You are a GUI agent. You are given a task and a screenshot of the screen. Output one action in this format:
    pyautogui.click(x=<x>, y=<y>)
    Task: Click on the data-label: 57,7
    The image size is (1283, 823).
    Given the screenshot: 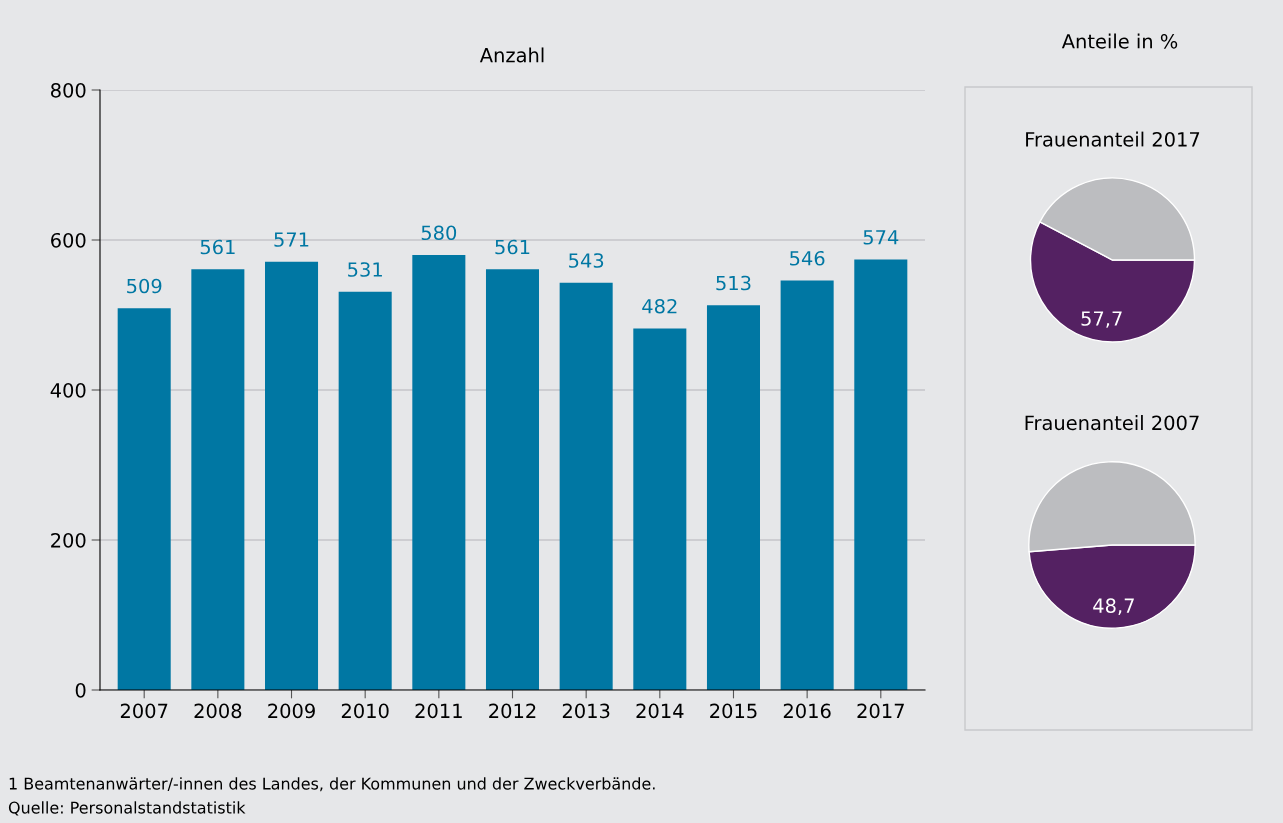 What is the action you would take?
    pyautogui.click(x=1101, y=319)
    